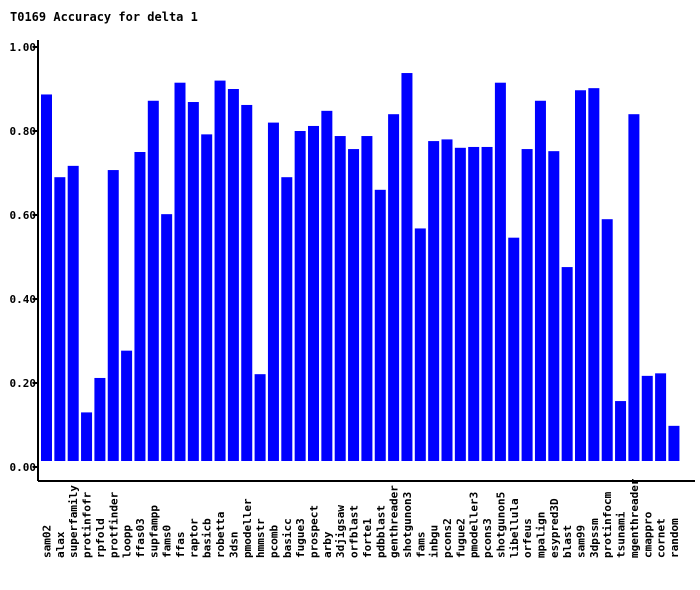 The image size is (700, 590). Describe the element at coordinates (647, 418) in the screenshot. I see `bar-cmappro` at that location.